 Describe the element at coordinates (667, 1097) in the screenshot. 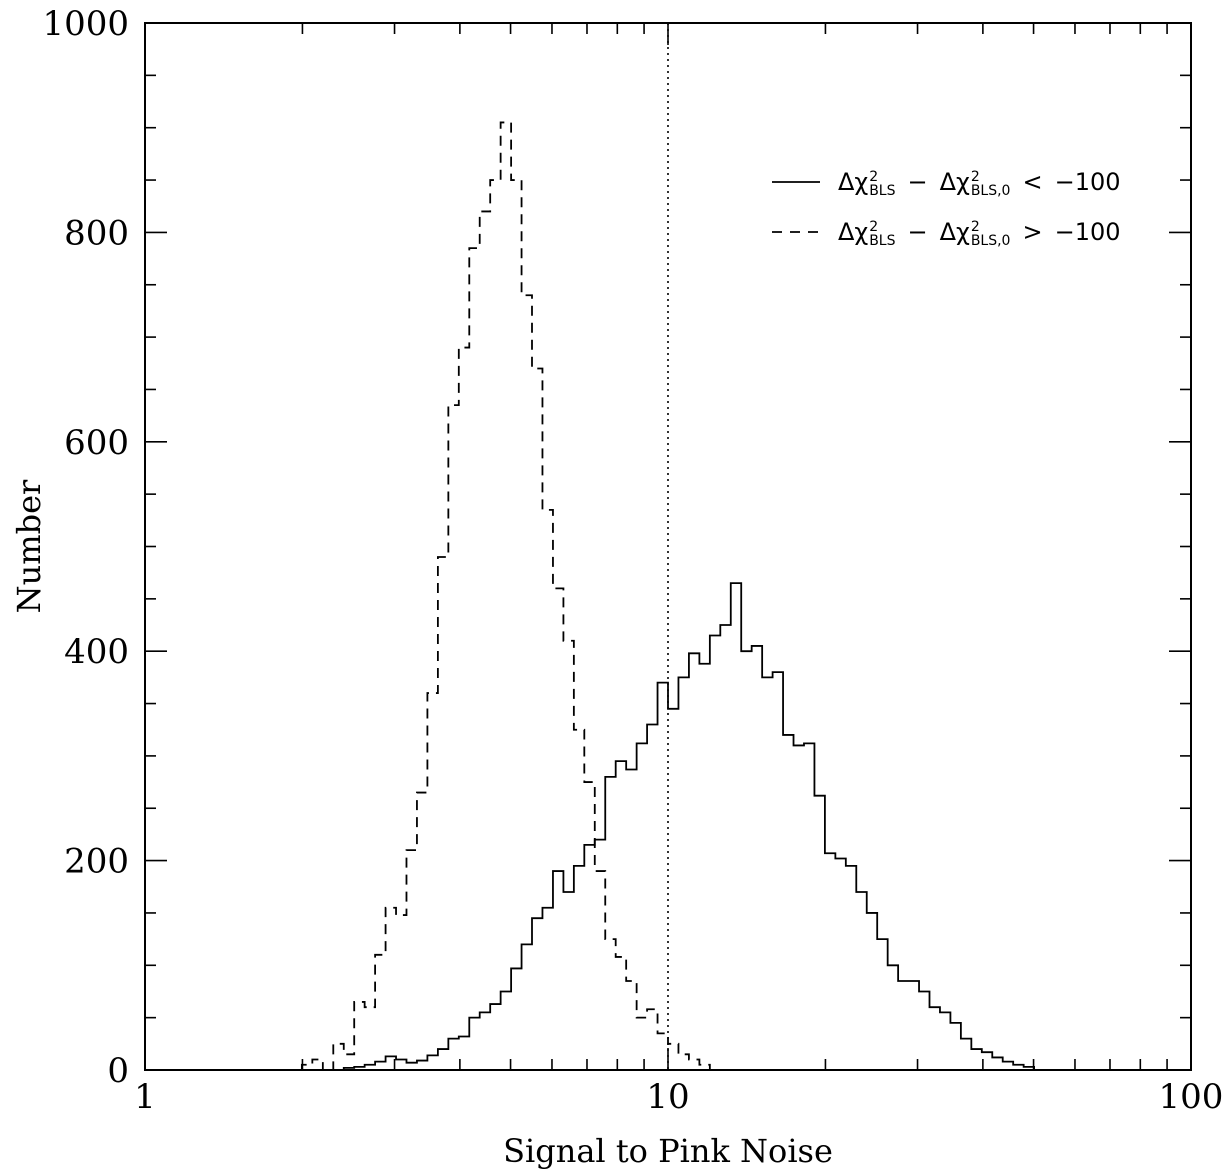

I see `x-tick-label: 10` at that location.